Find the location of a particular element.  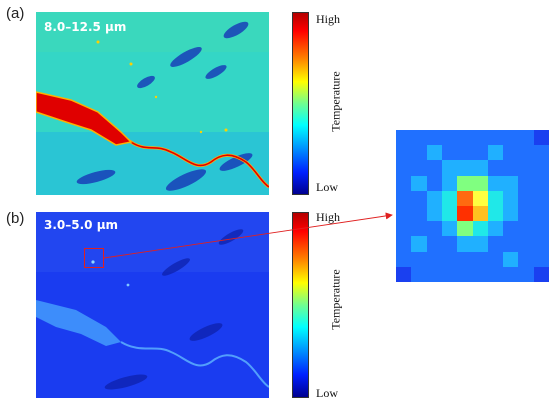

colorbar-a-title: Temperature is located at coordinates (335, 101).